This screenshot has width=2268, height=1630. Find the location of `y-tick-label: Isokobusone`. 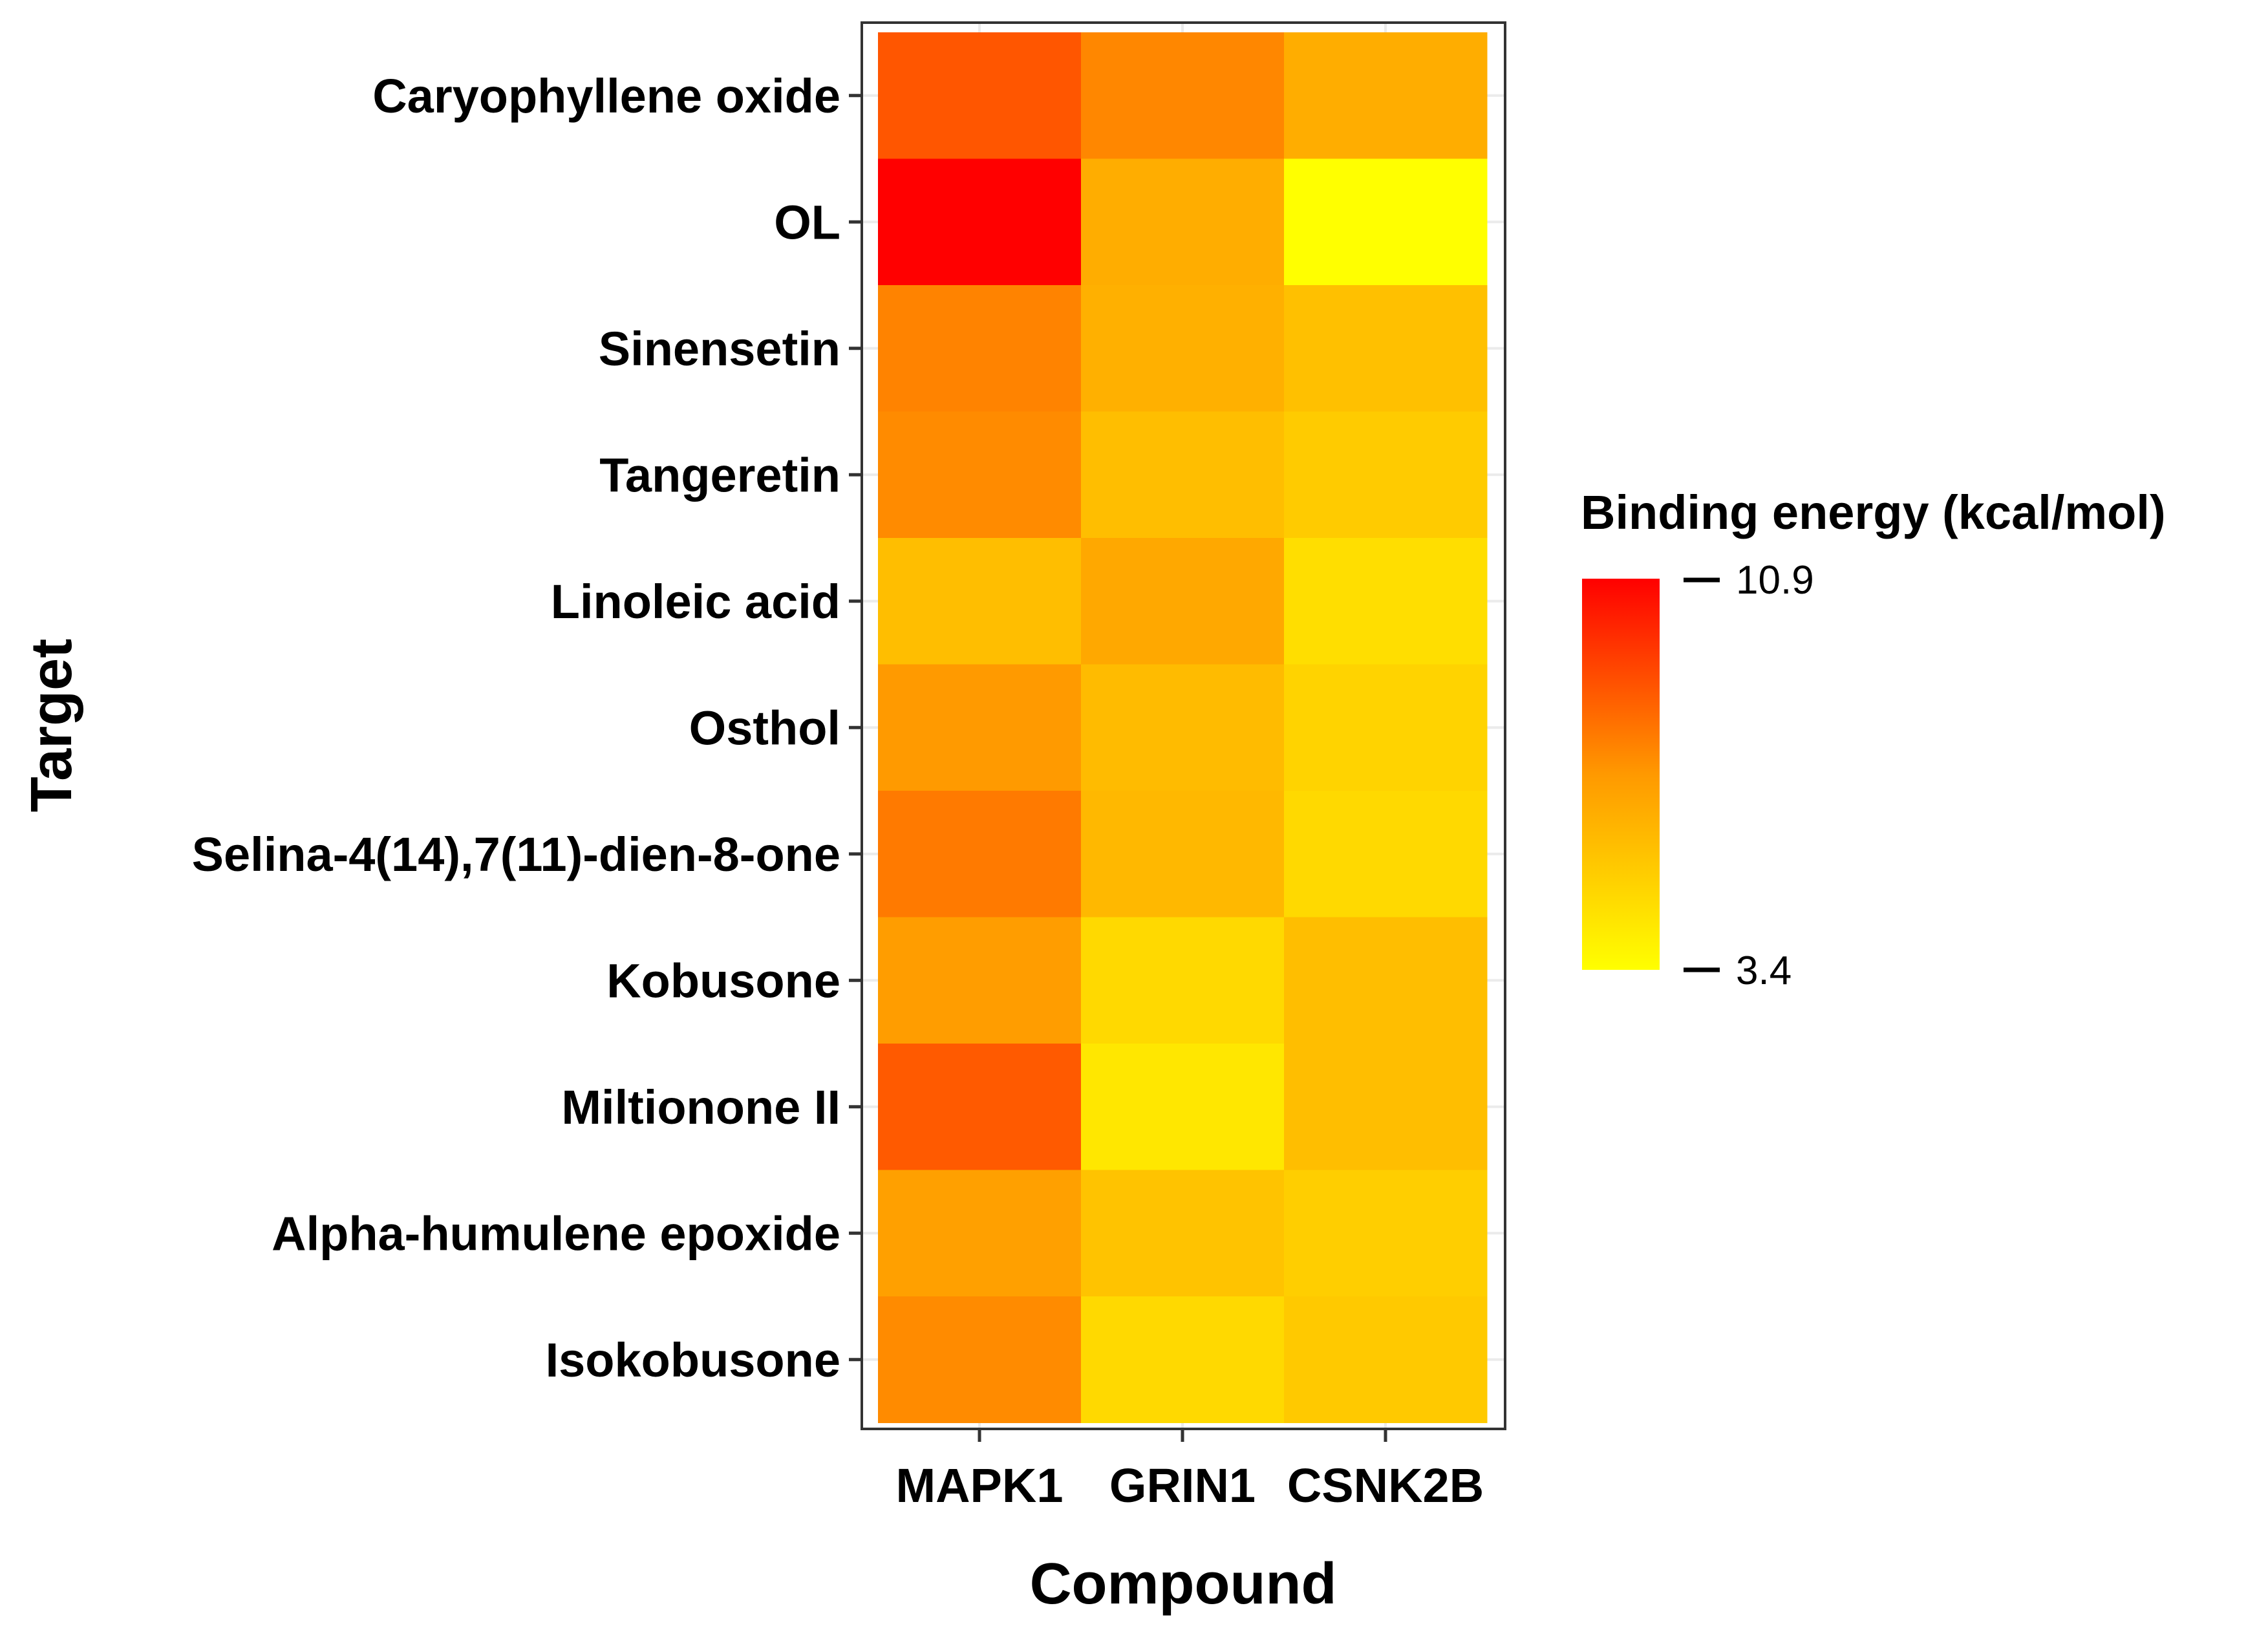

y-tick-label: Isokobusone is located at coordinates (693, 1360).